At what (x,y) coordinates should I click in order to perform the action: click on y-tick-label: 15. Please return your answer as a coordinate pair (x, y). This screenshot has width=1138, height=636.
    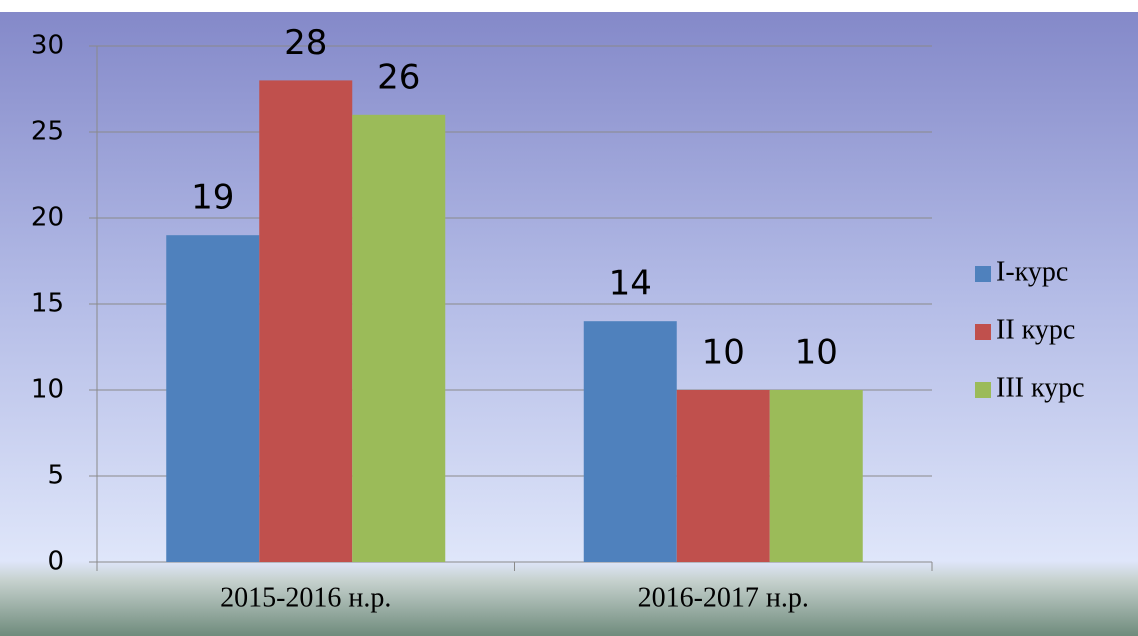
    Looking at the image, I should click on (47, 304).